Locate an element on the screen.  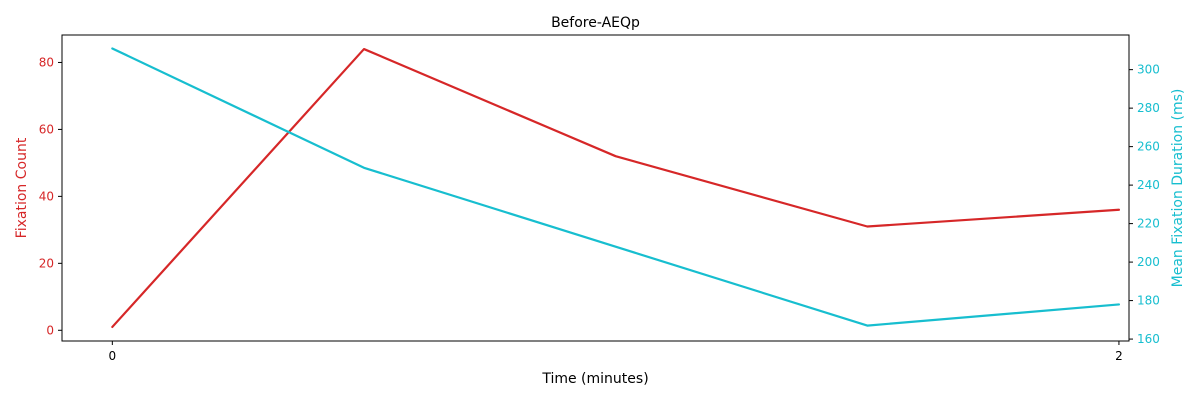
y-right-tick-label: 160 is located at coordinates (1148, 339).